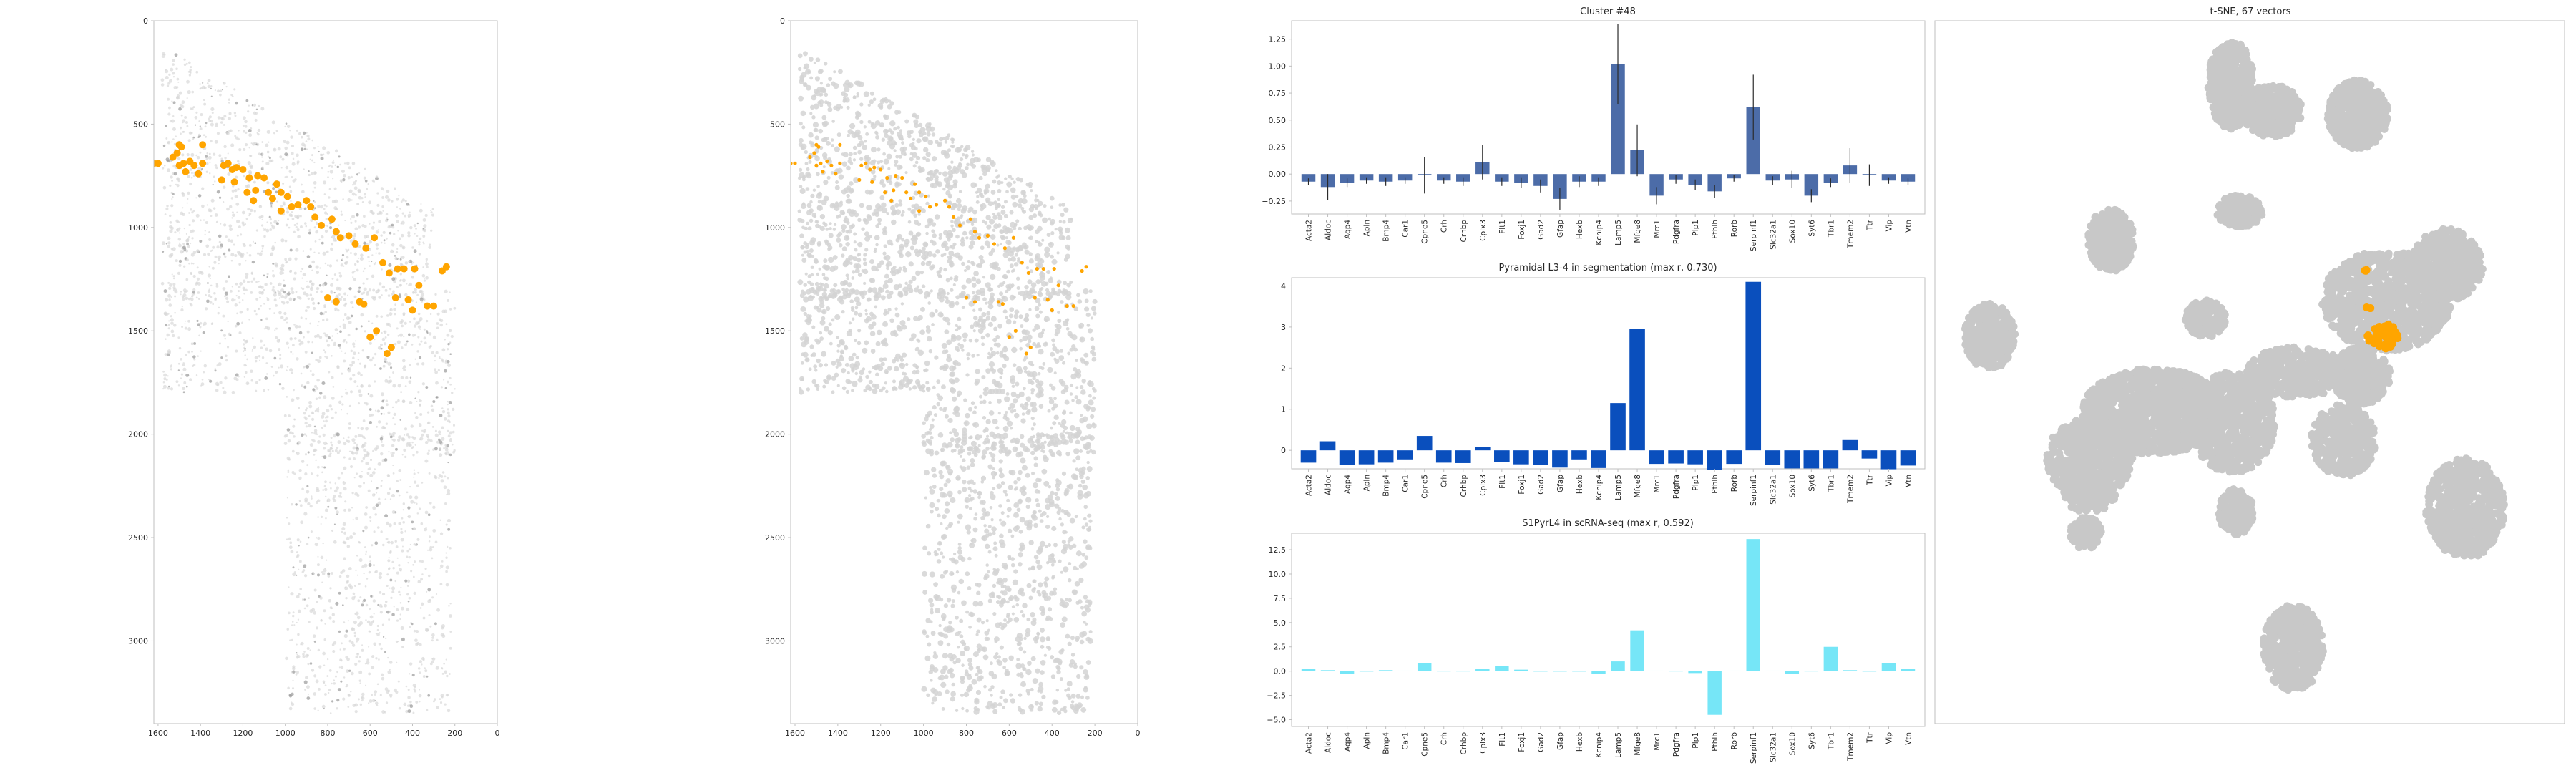 The image size is (2576, 773). I want to click on x-tick-label: Foxj1, so click(1522, 230).